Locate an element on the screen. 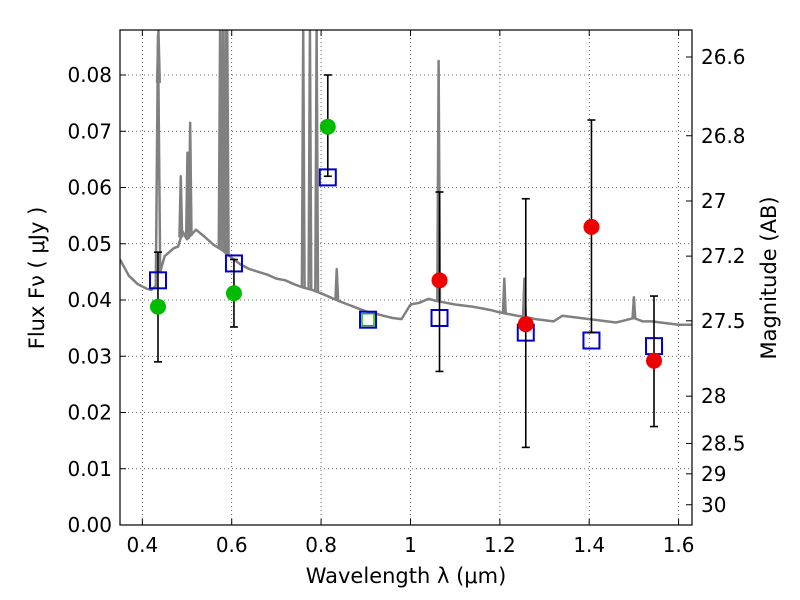 Image resolution: width=800 pixels, height=600 pixels. y-tick-label: 0.07 is located at coordinates (89, 131).